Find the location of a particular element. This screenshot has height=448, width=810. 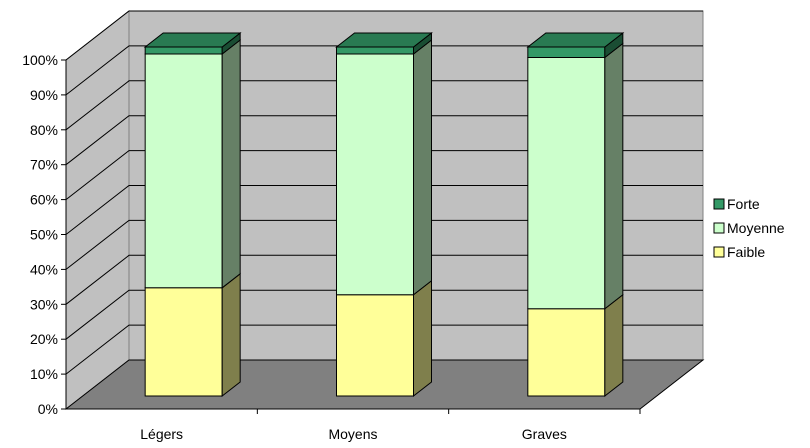

y-tick-label: 60% is located at coordinates (44, 200).